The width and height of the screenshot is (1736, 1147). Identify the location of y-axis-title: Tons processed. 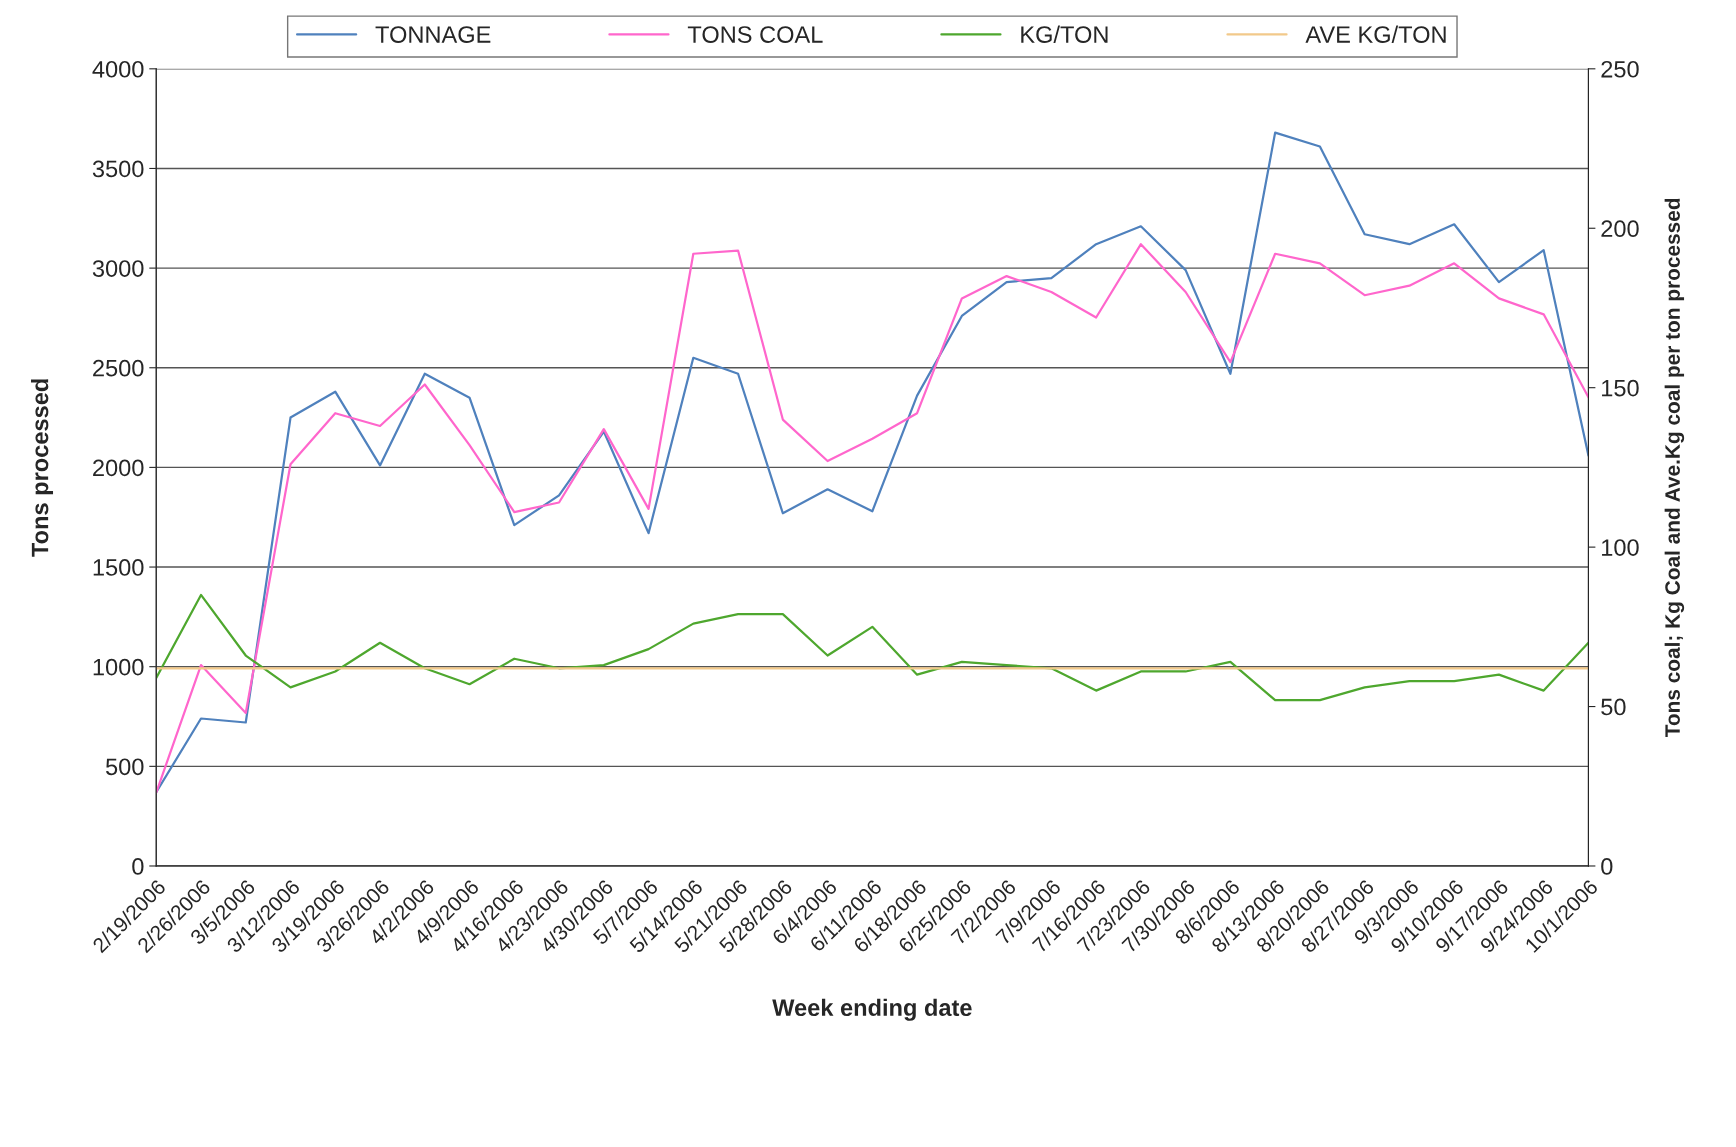
(42, 468).